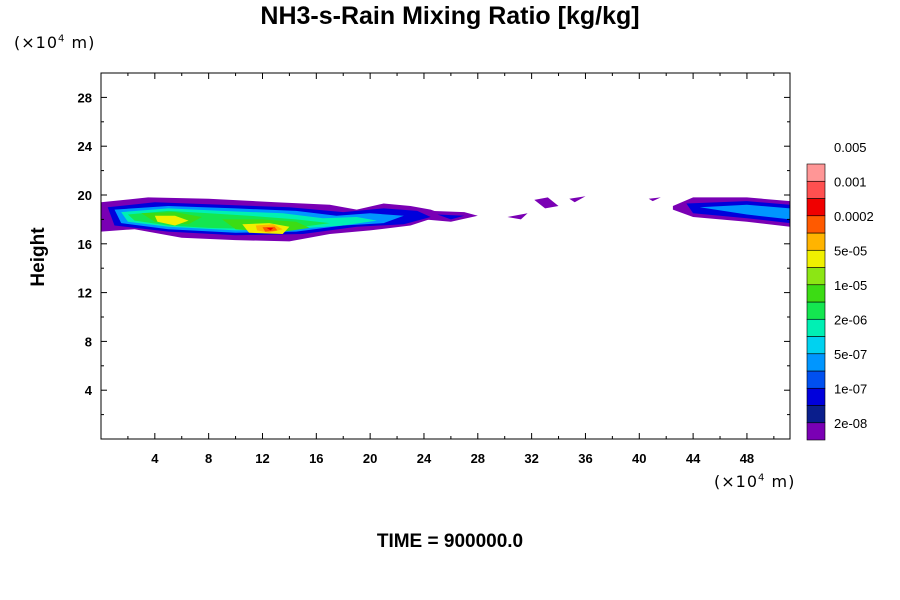 The height and width of the screenshot is (600, 900). Describe the element at coordinates (370, 458) in the screenshot. I see `x-tick-label: 20` at that location.